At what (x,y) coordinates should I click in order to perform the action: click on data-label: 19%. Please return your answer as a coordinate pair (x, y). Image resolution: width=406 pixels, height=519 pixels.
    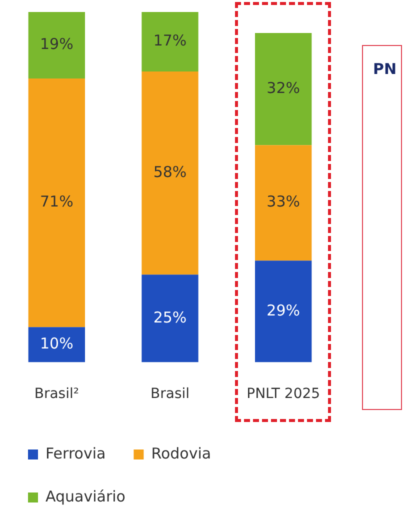
    Looking at the image, I should click on (57, 44).